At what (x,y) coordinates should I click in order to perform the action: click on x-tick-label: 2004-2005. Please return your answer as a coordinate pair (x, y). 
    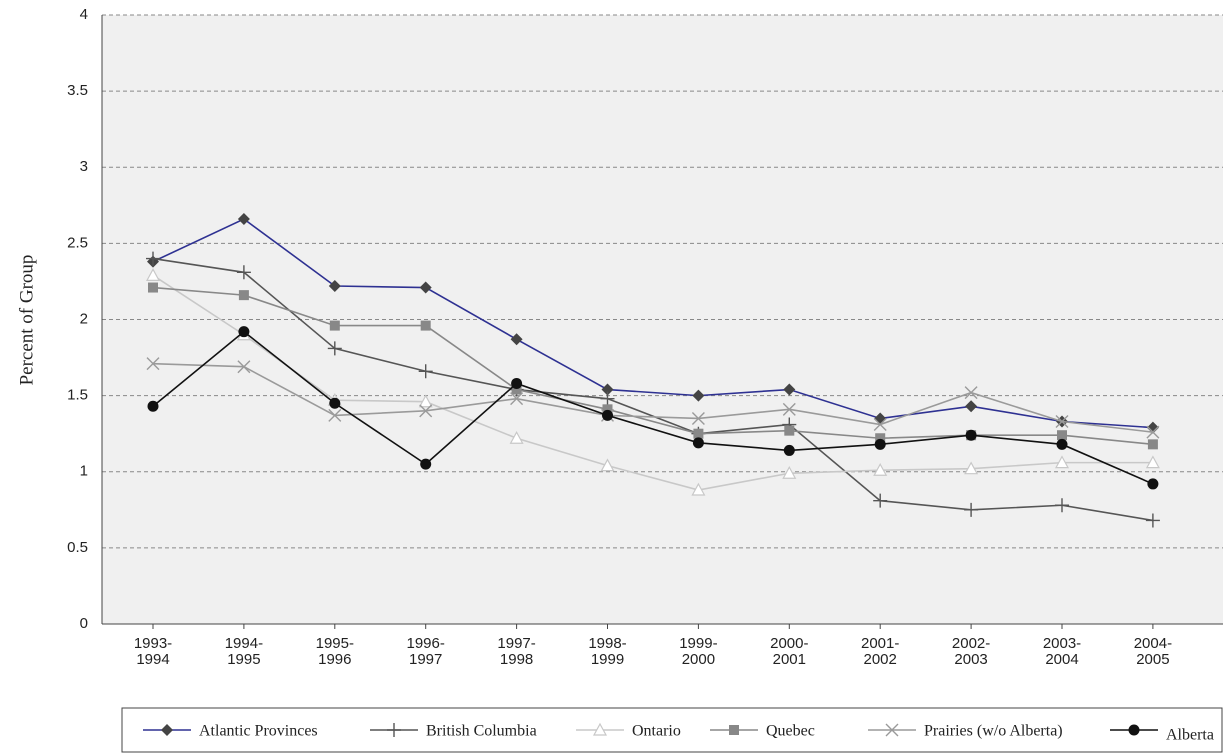
    Looking at the image, I should click on (1153, 651).